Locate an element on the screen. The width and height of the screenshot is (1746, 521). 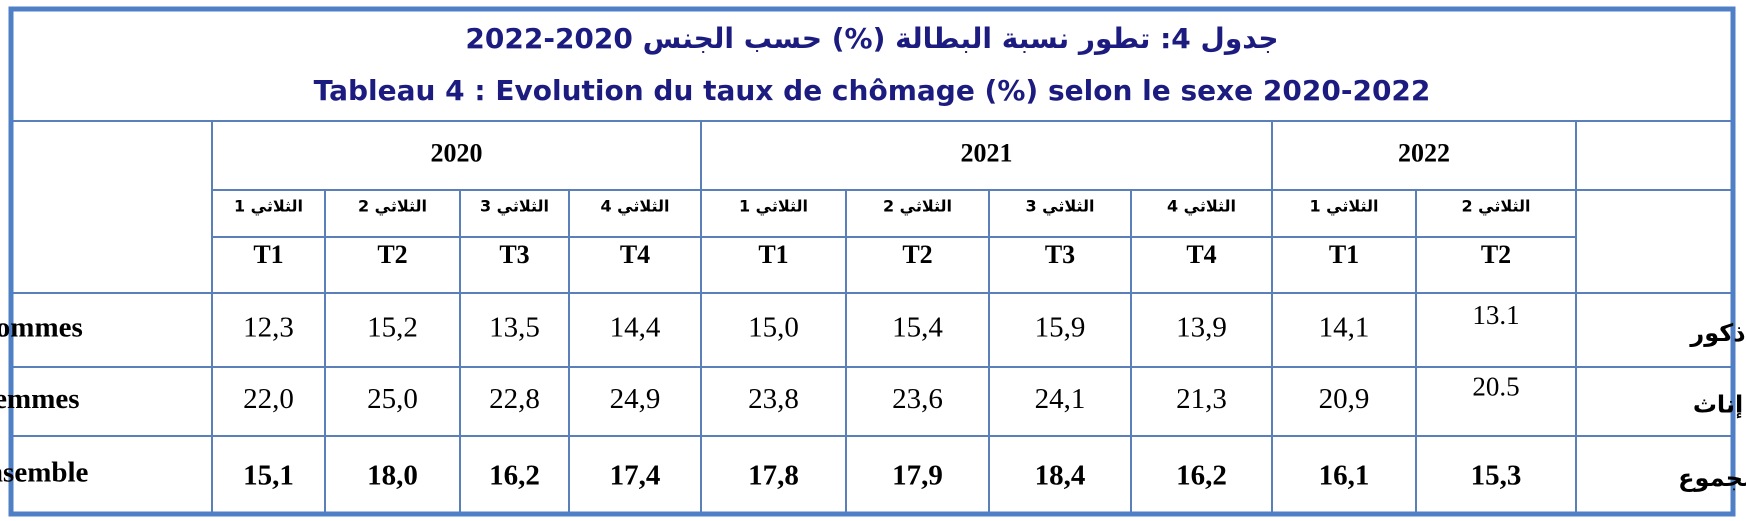
cell-value: 20,9 is located at coordinates (1344, 399).